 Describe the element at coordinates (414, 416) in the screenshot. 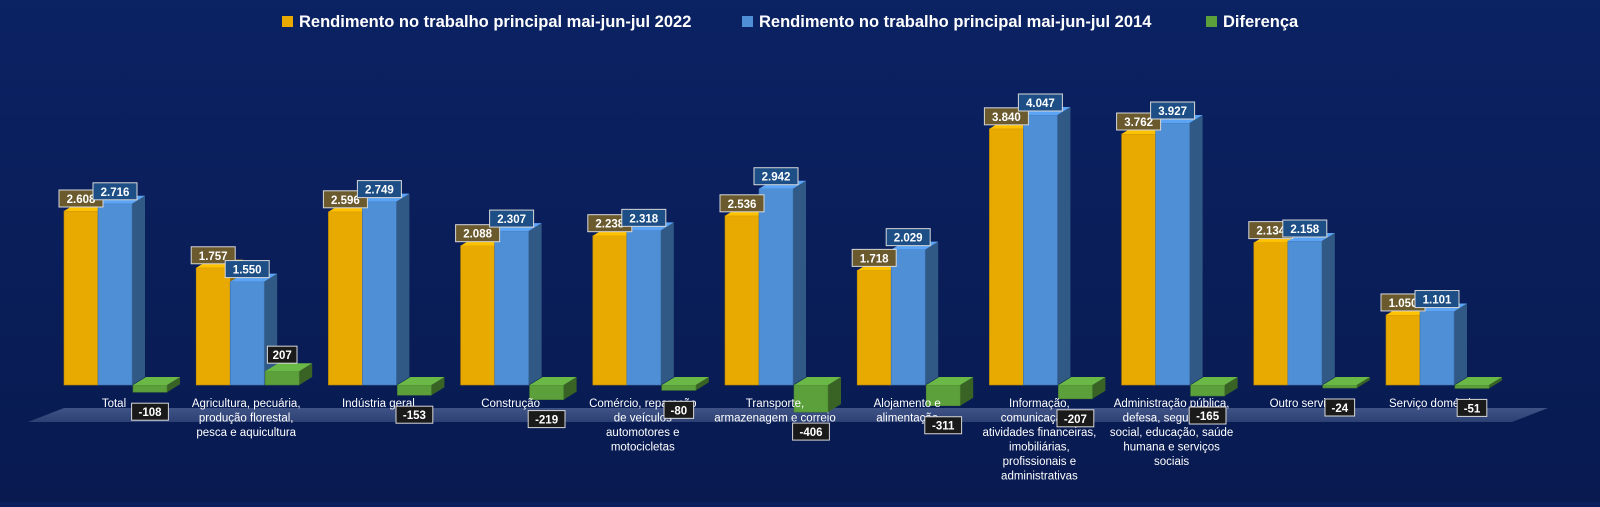

I see `data-label-text: -153` at that location.